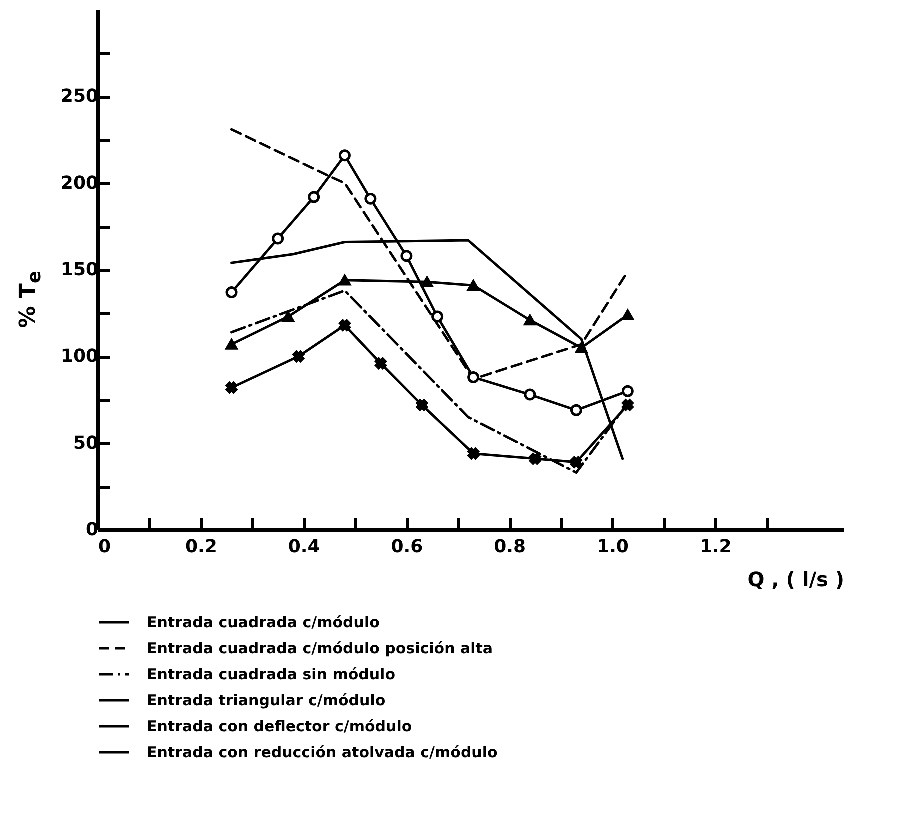  What do you see at coordinates (263, 623) in the screenshot?
I see `legend-label: Entrada cuadrada c/módulo` at bounding box center [263, 623].